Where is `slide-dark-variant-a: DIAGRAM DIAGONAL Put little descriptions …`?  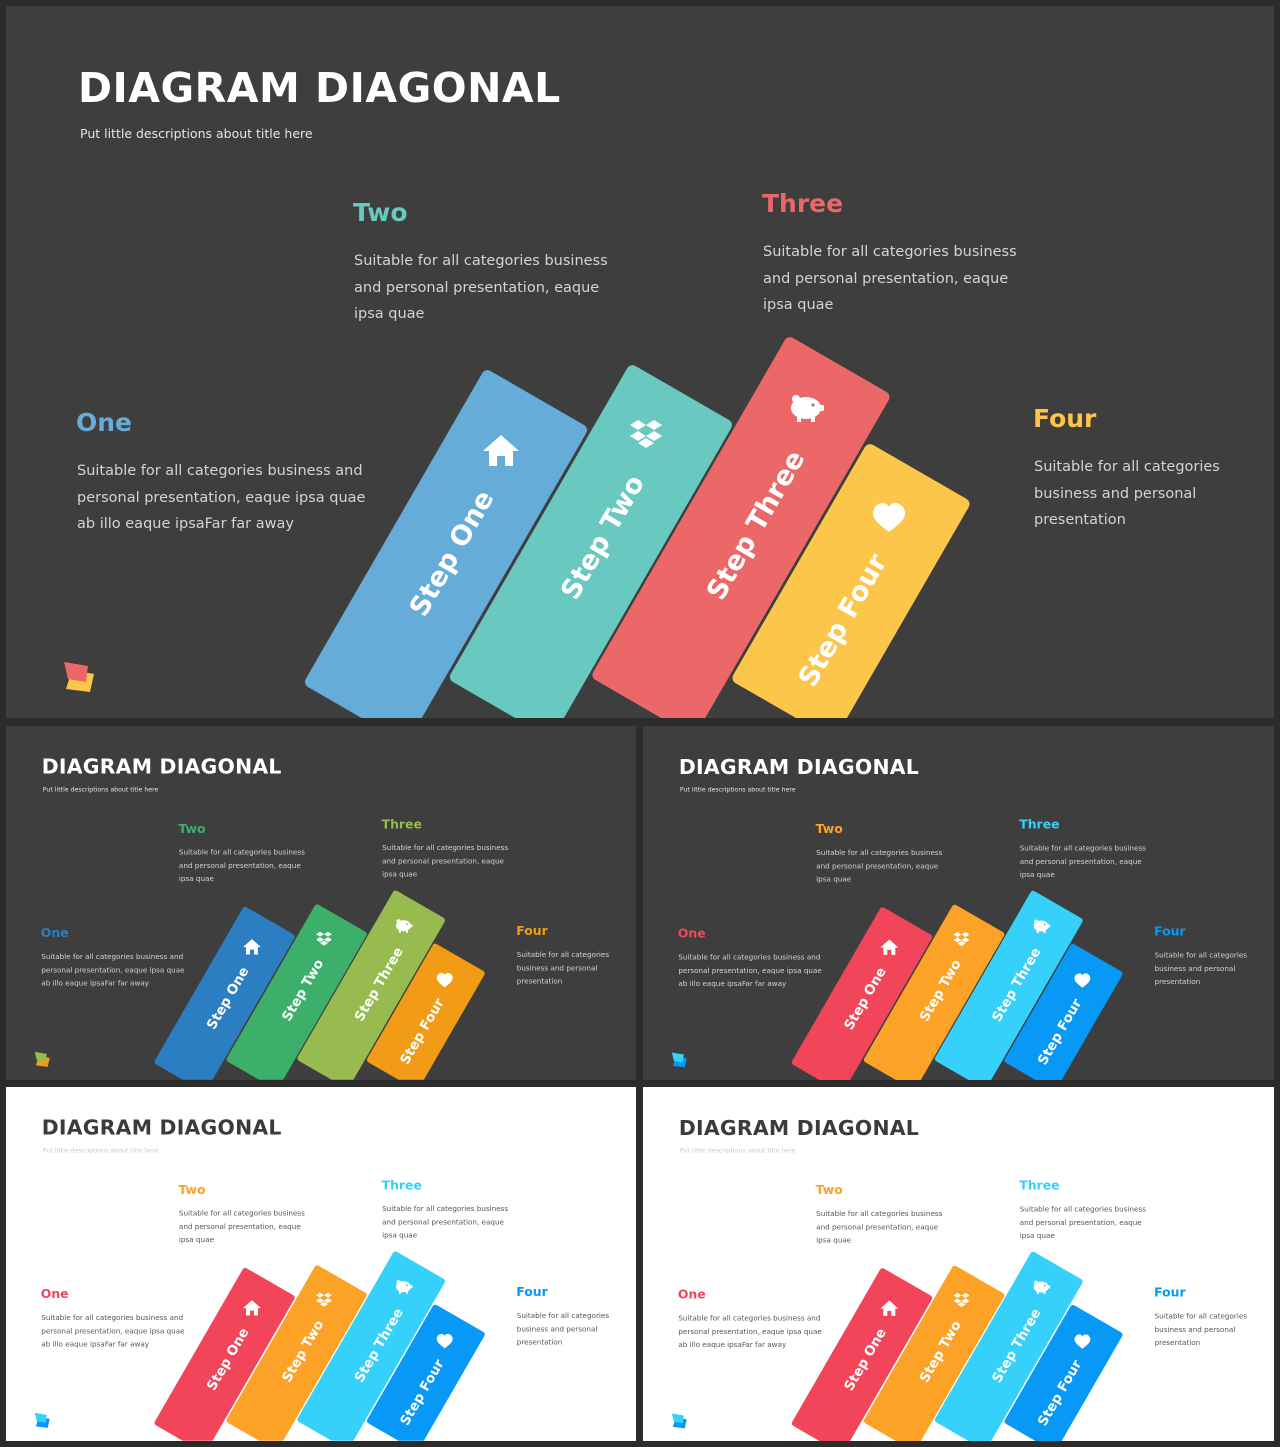 slide-dark-variant-a: DIAGRAM DIAGONAL Put little descriptions … is located at coordinates (321, 903).